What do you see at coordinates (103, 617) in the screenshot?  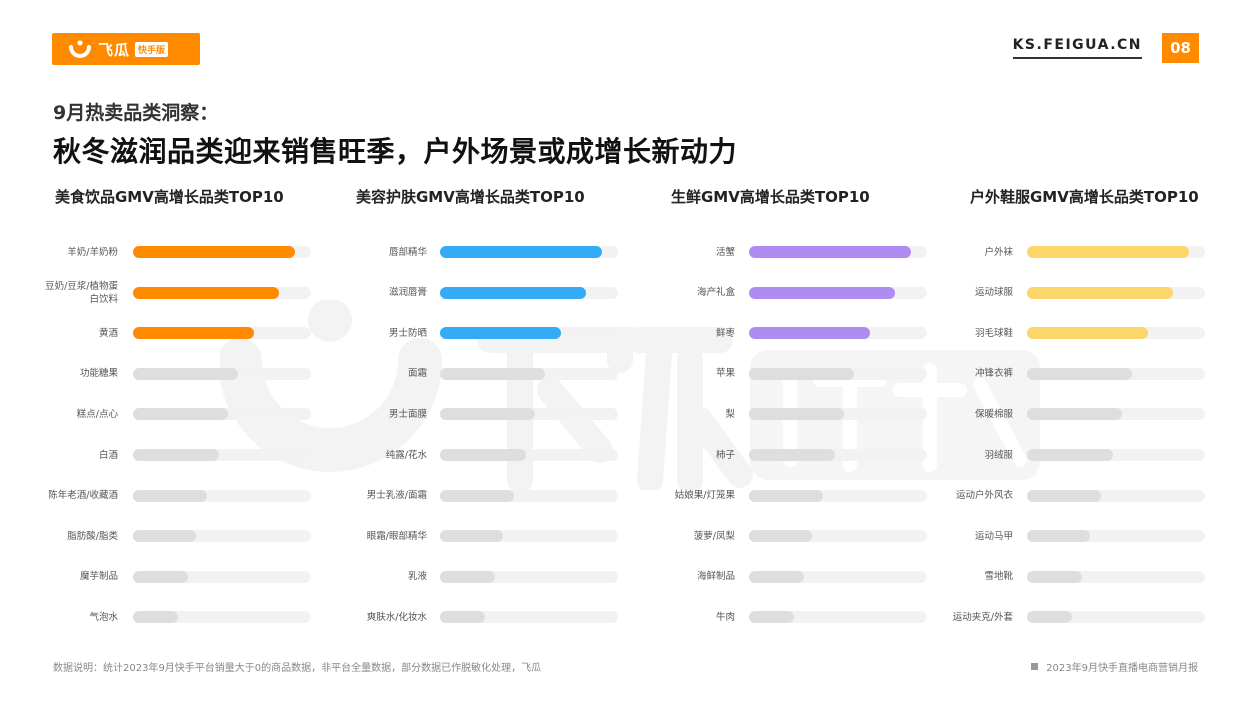 I see `category-label: 气泡水` at bounding box center [103, 617].